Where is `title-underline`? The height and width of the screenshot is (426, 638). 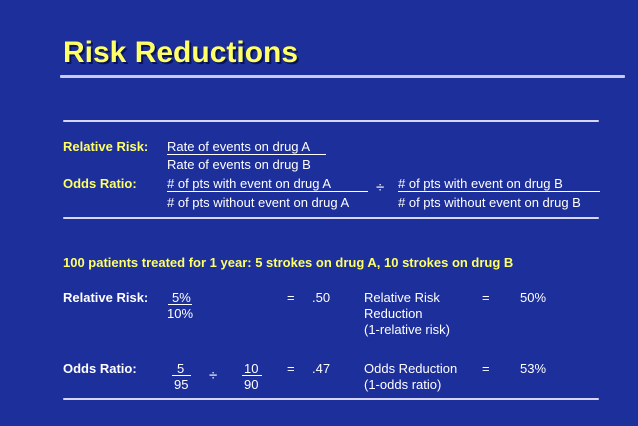
title-underline is located at coordinates (342, 76).